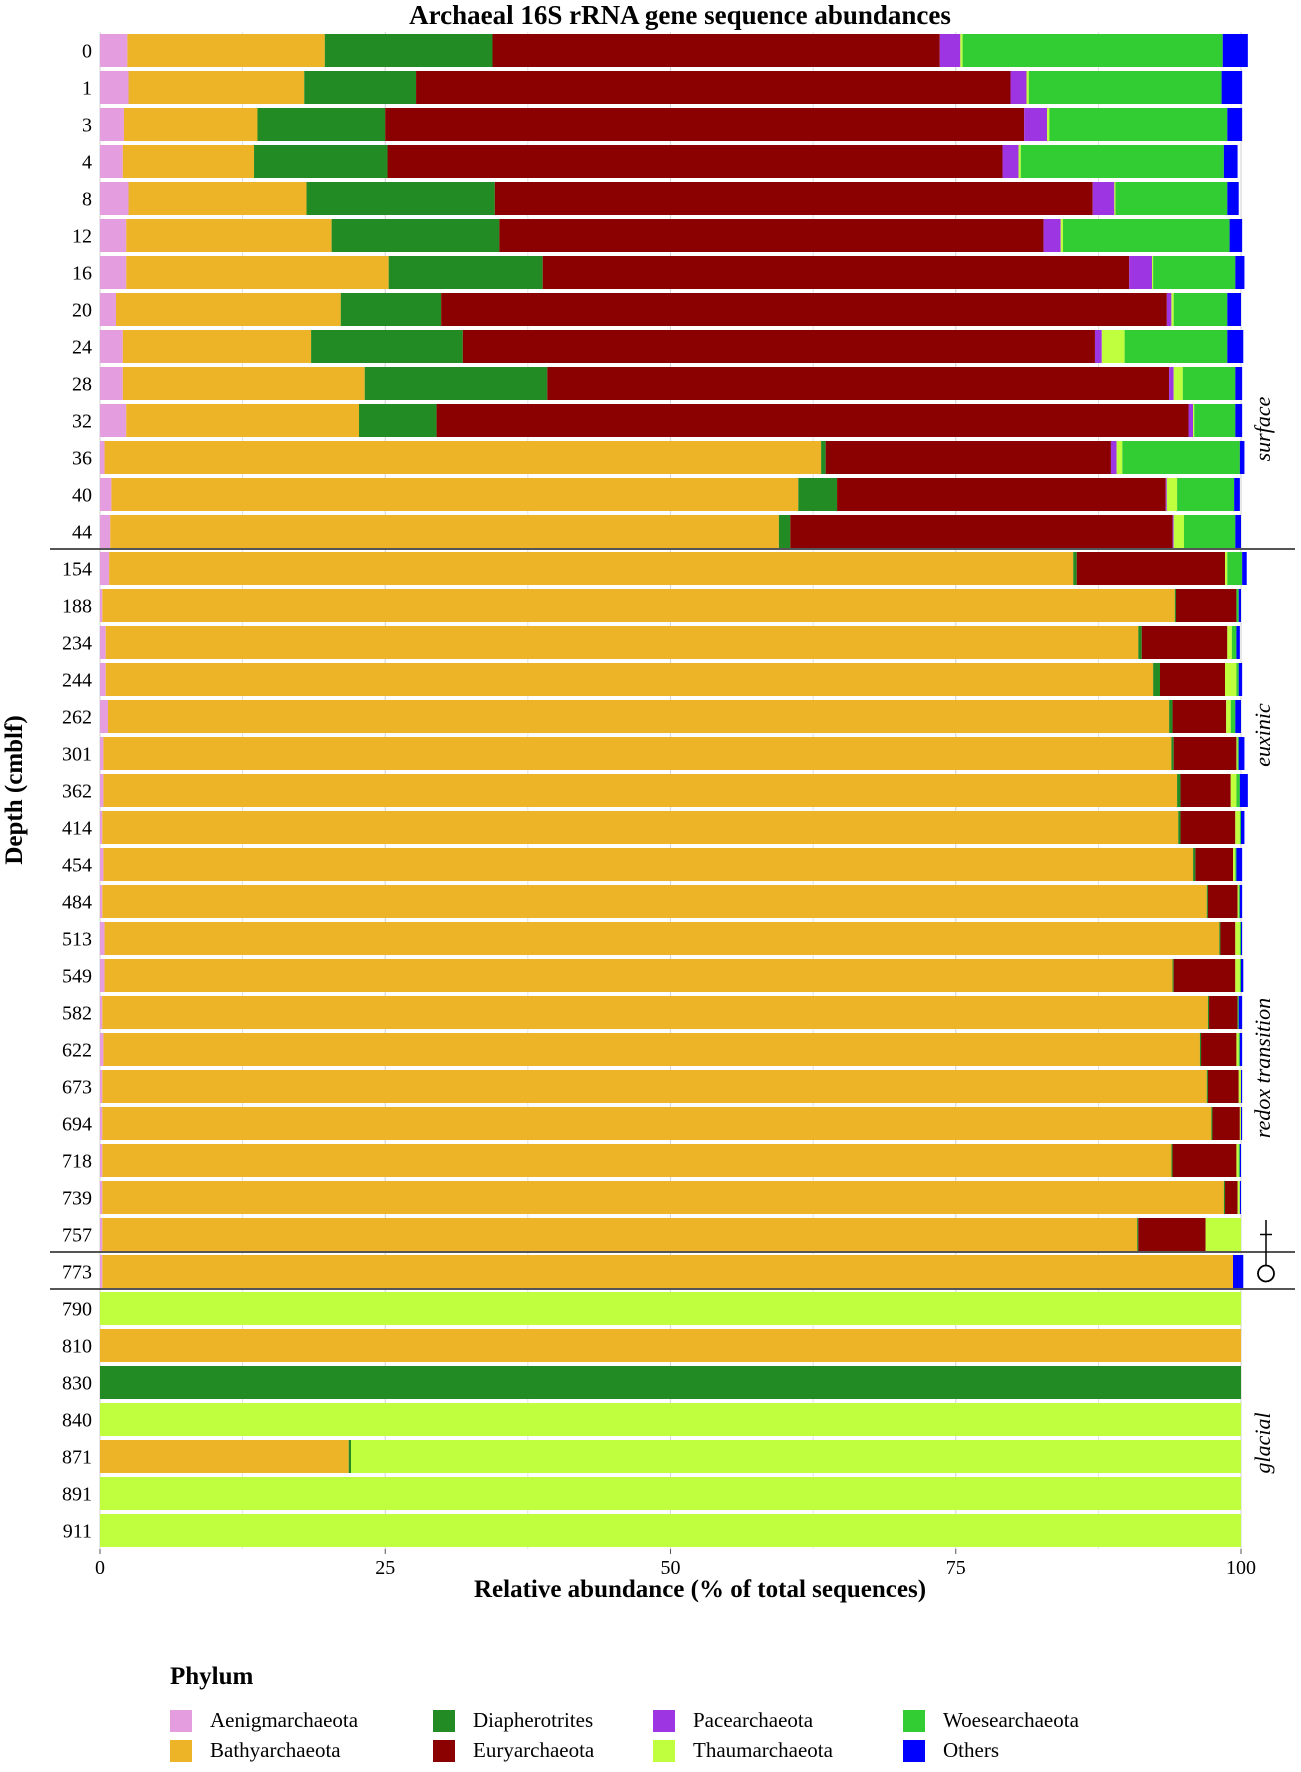  What do you see at coordinates (77, 1495) in the screenshot?
I see `y-tick-label: 891` at bounding box center [77, 1495].